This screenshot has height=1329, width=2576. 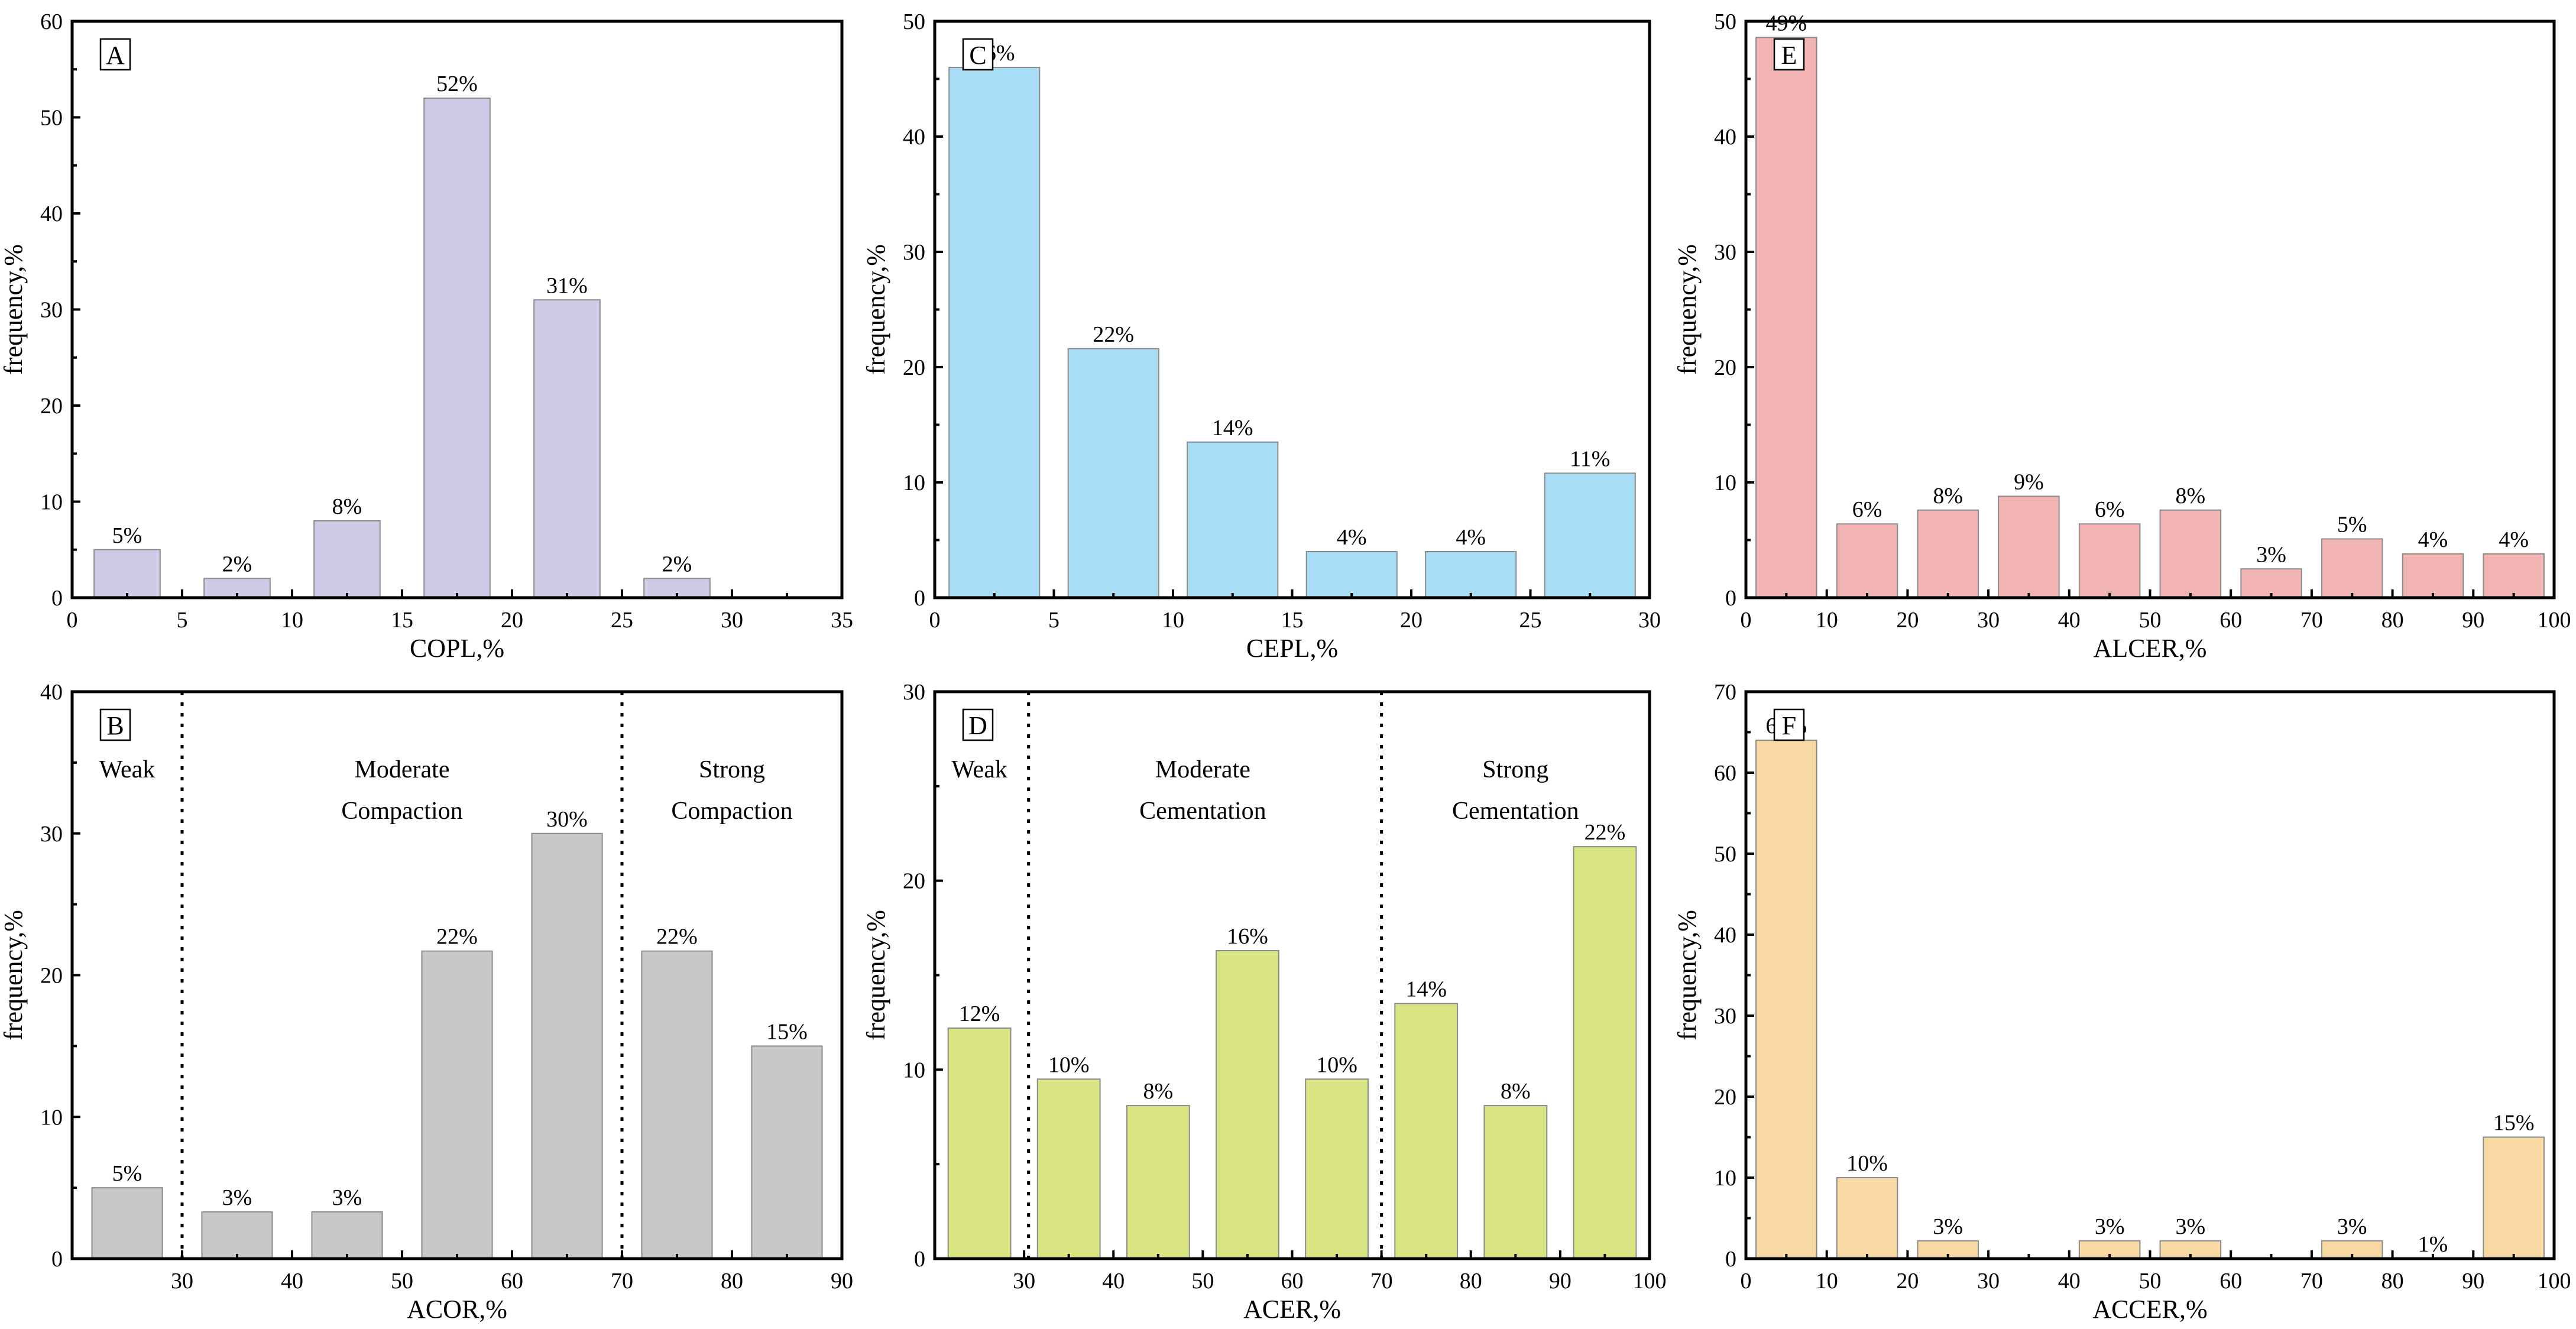 I want to click on zone-label: Moderate, so click(x=402, y=769).